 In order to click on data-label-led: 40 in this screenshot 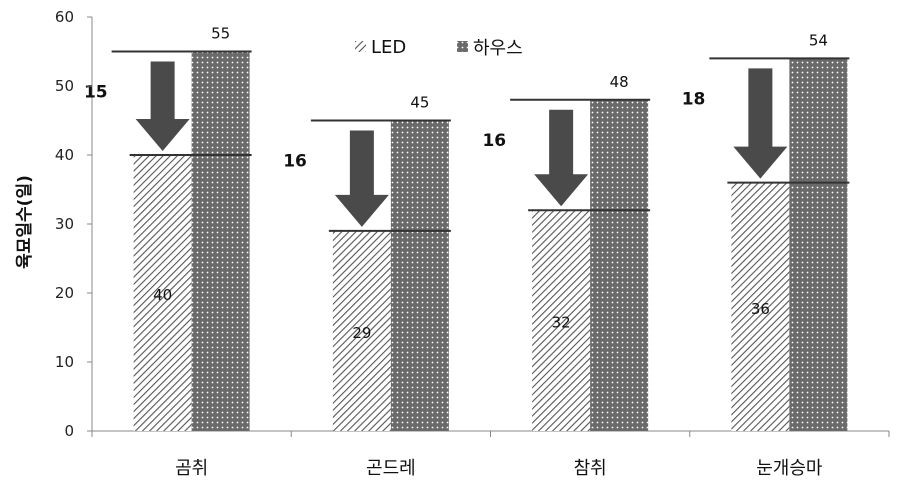, I will do `click(162, 295)`.